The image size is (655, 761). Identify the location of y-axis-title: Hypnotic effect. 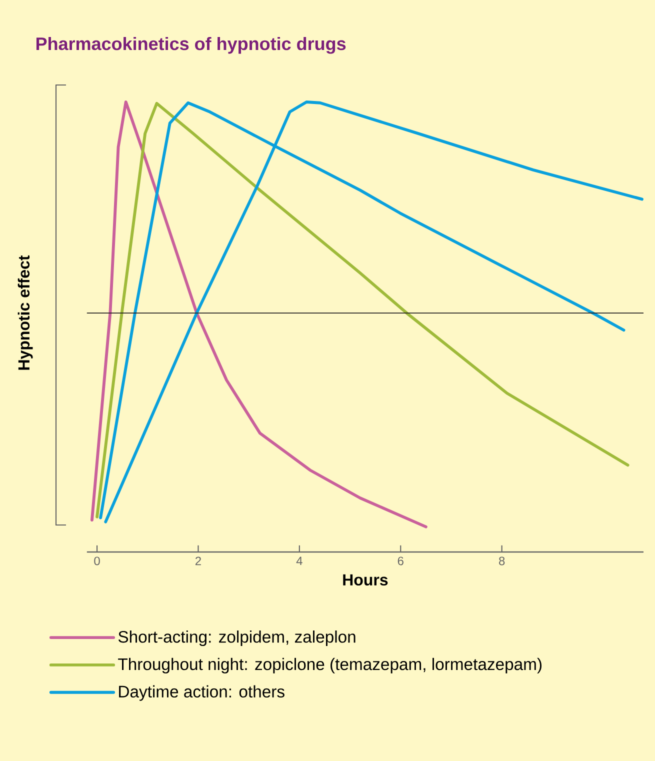
(25, 312).